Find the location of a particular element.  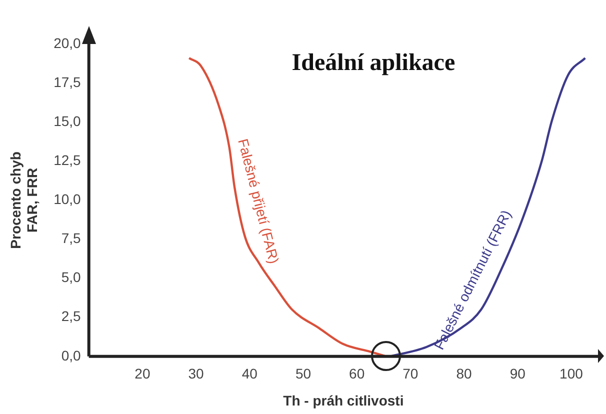

x-tick-label: 20 is located at coordinates (142, 374).